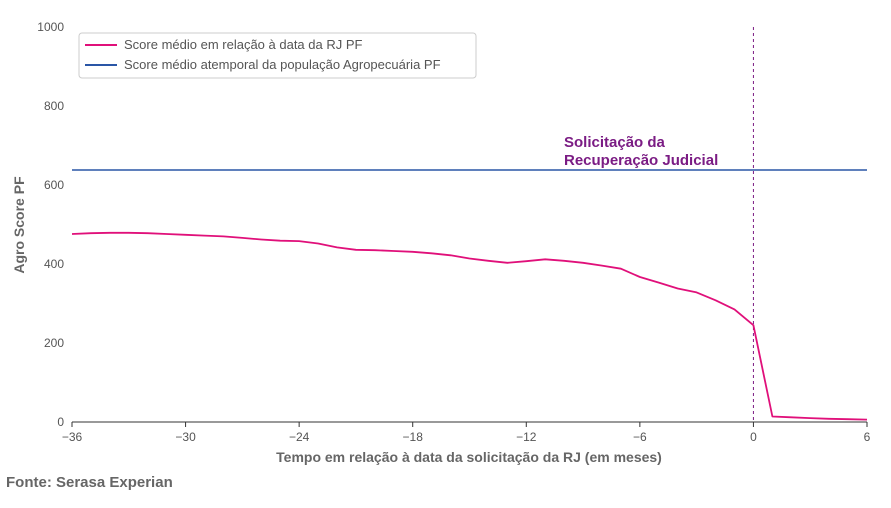 This screenshot has height=508, width=891. Describe the element at coordinates (526, 437) in the screenshot. I see `x-tick-label: −12` at that location.